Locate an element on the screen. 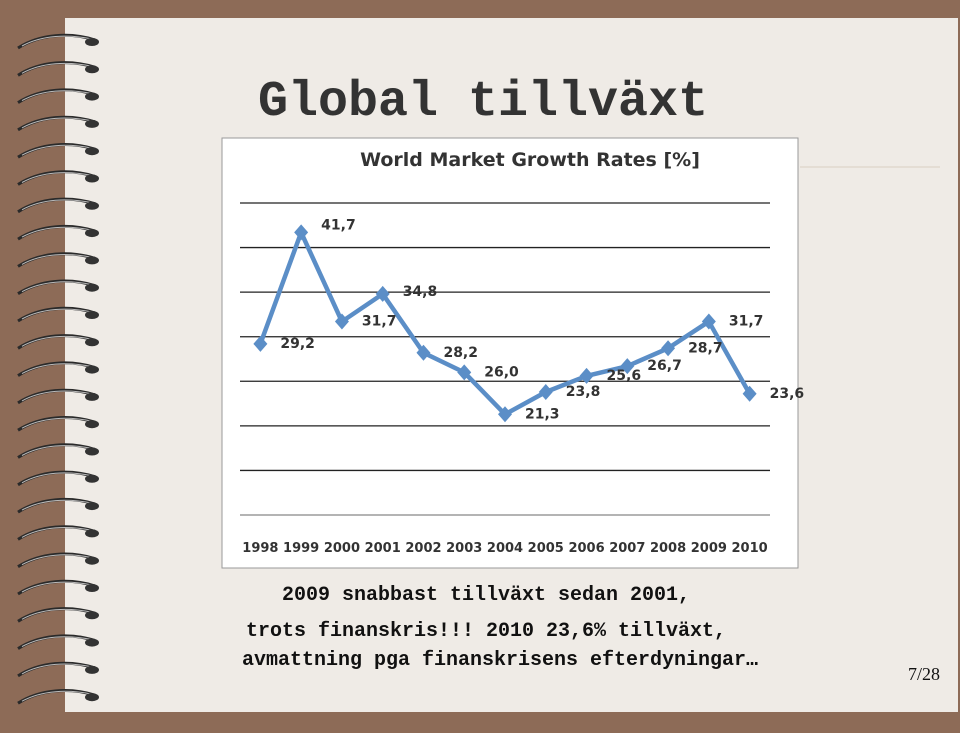 This screenshot has height=733, width=960. x-tick-label: 2000 is located at coordinates (342, 548).